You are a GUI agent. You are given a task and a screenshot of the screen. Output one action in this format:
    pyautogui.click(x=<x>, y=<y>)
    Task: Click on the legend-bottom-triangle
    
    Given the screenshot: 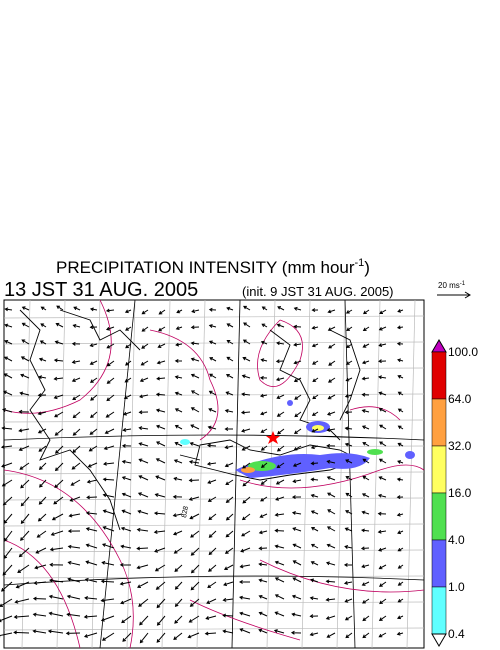 What is the action you would take?
    pyautogui.click(x=439, y=640)
    